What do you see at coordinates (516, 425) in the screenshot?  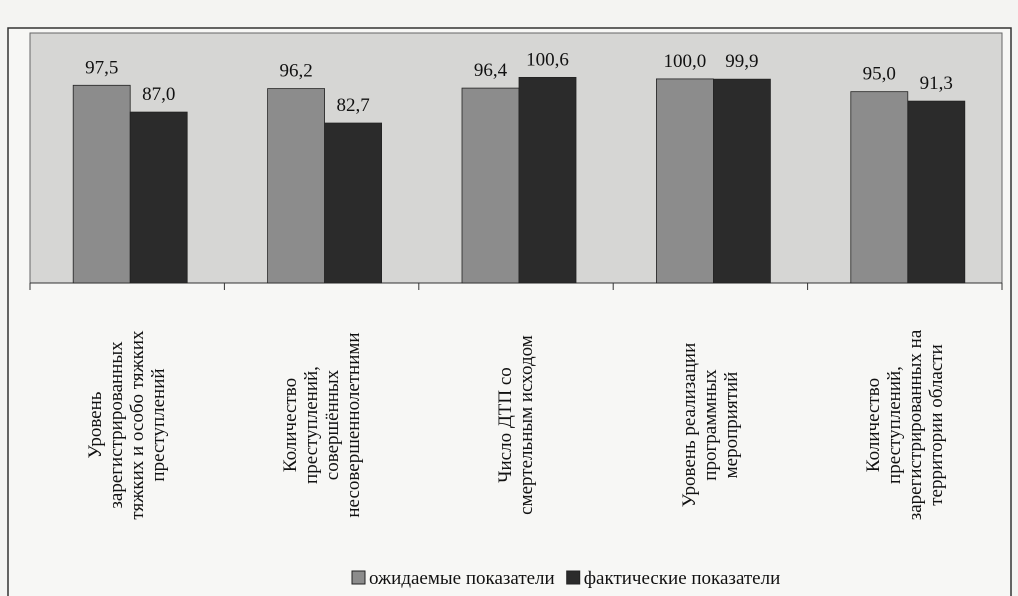 I see `x-tick-label: Число ДТП со смертельным исходом` at bounding box center [516, 425].